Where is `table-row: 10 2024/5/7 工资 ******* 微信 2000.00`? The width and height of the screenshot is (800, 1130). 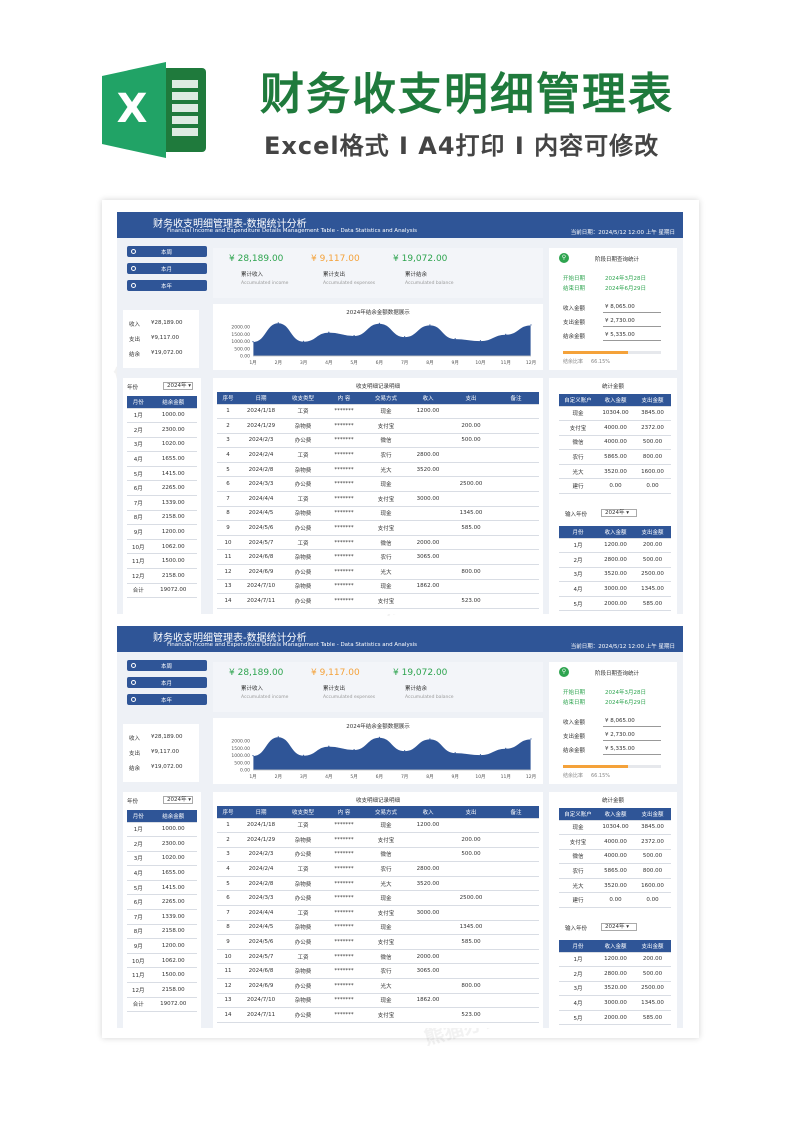 table-row: 10 2024/5/7 工资 ******* 微信 2000.00 is located at coordinates (378, 543).